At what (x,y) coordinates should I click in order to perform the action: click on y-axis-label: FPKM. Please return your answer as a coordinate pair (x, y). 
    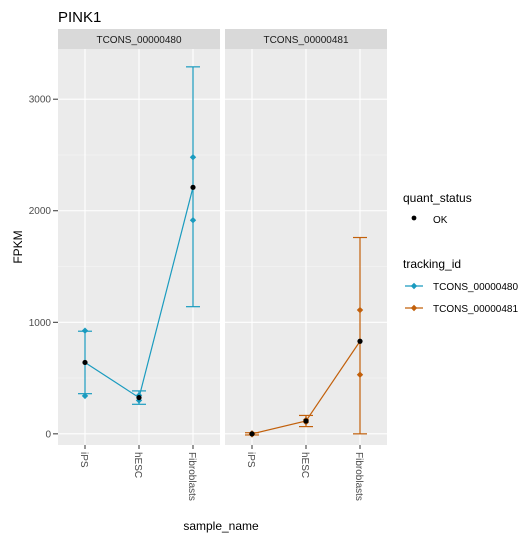
    Looking at the image, I should click on (18, 246).